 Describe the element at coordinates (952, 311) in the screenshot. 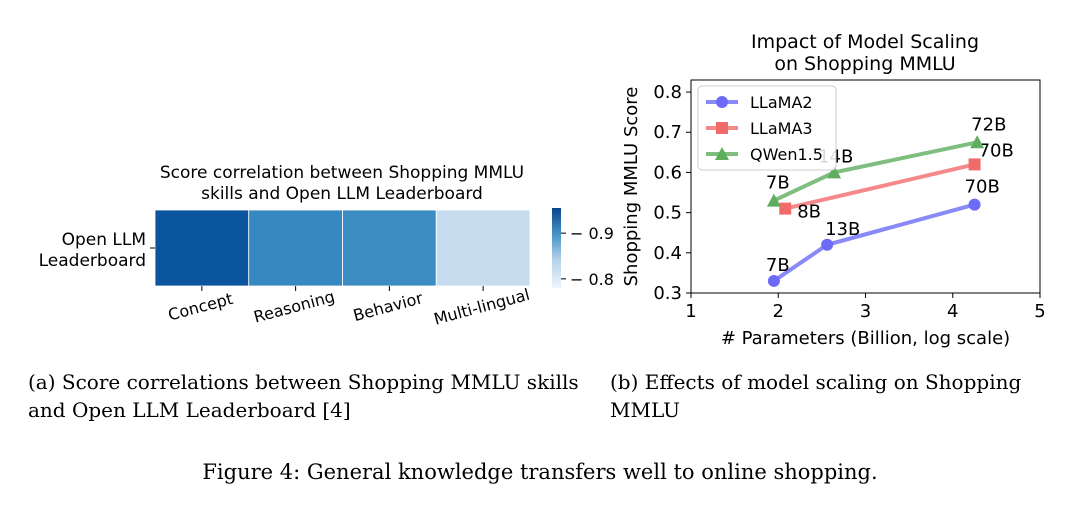

I see `x-tick-label: 4` at that location.